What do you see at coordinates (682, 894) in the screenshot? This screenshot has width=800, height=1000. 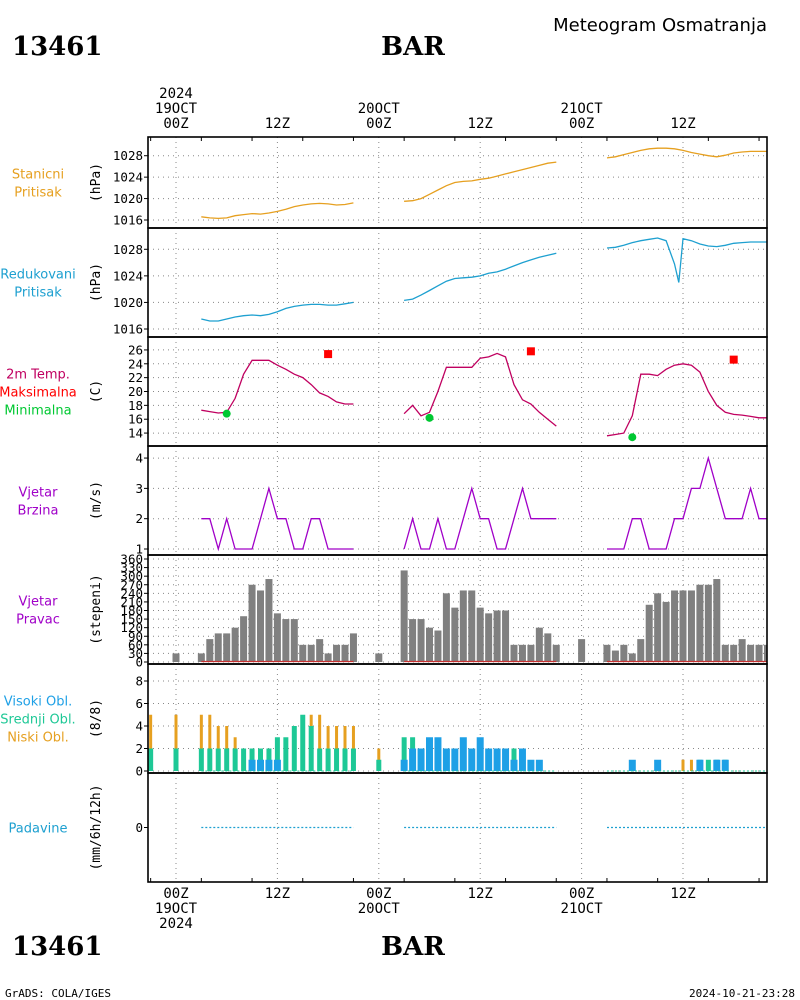 I see `bottom-axis-label-5-0: 12Z` at bounding box center [682, 894].